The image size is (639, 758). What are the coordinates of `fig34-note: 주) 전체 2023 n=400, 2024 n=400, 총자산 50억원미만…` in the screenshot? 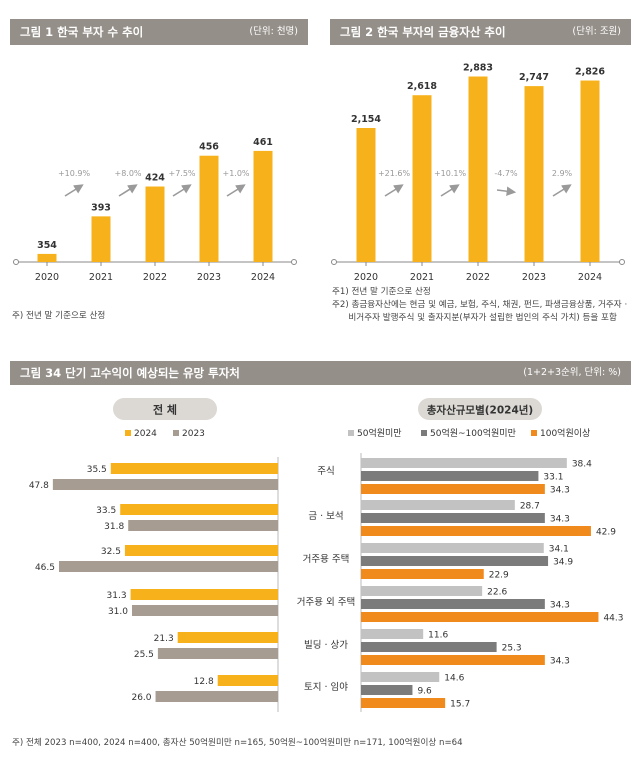 It's located at (237, 743).